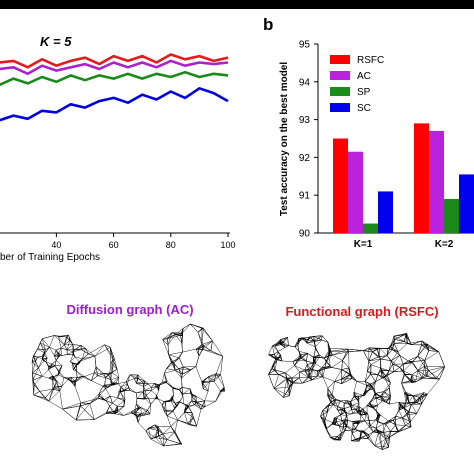 This screenshot has width=474, height=474. Describe the element at coordinates (305, 234) in the screenshot. I see `bar-y-tick-label: 90` at that location.